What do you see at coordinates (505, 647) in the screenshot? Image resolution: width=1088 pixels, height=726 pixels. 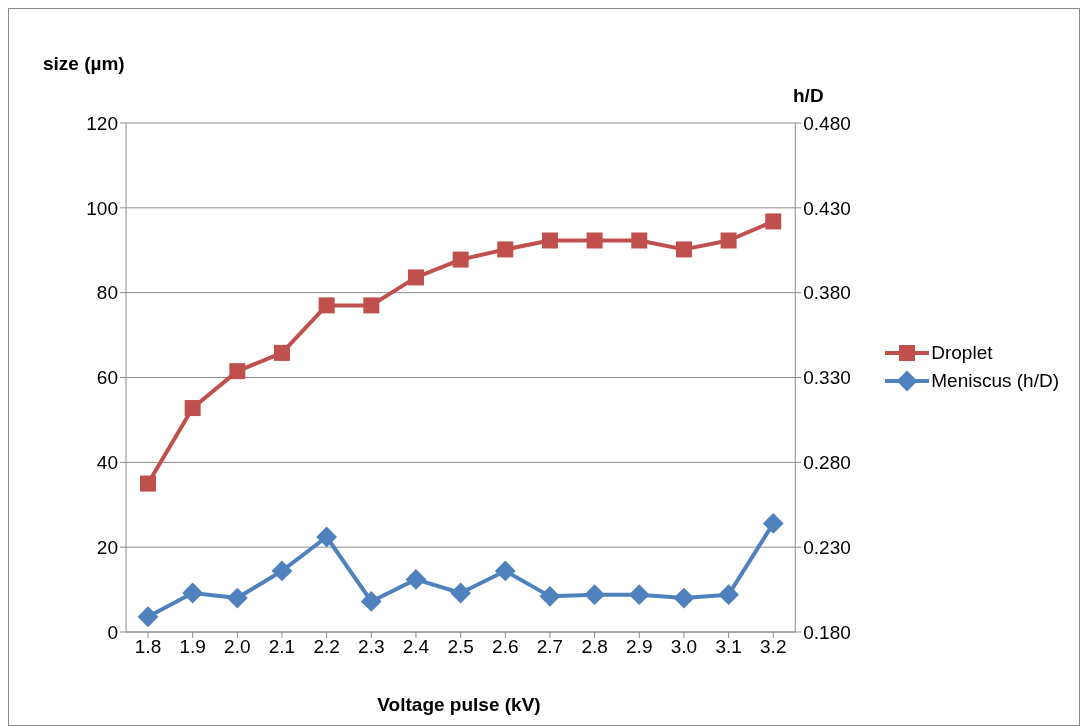 I see `x-tick-label: 2.6` at bounding box center [505, 647].